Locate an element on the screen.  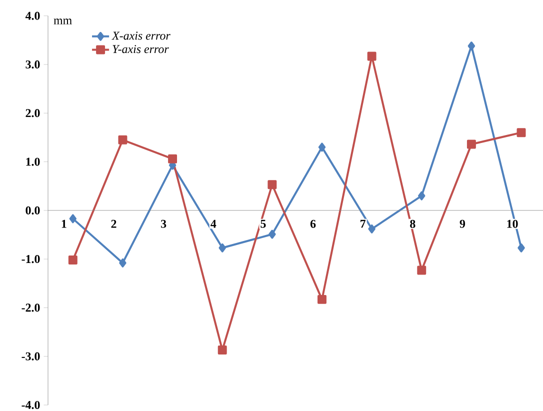
legend-label: X-axis error is located at coordinates (141, 36).